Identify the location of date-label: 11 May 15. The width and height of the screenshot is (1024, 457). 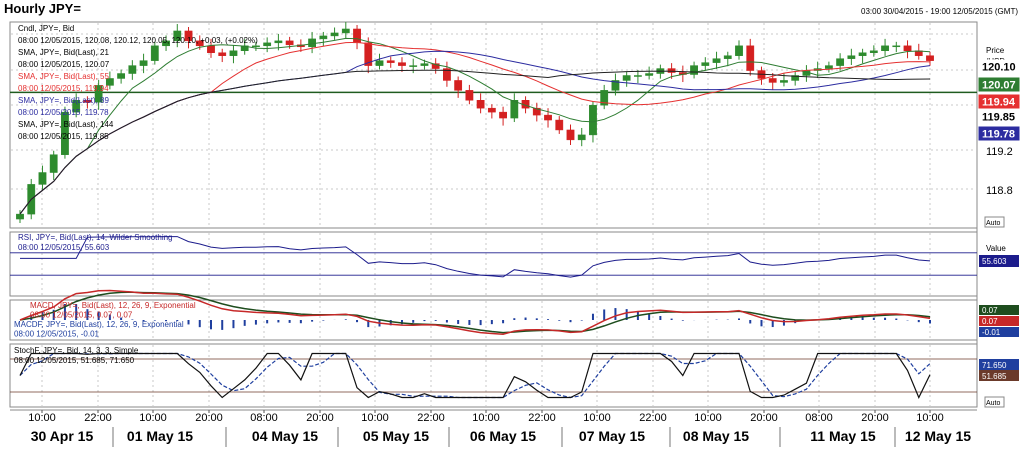
(843, 436).